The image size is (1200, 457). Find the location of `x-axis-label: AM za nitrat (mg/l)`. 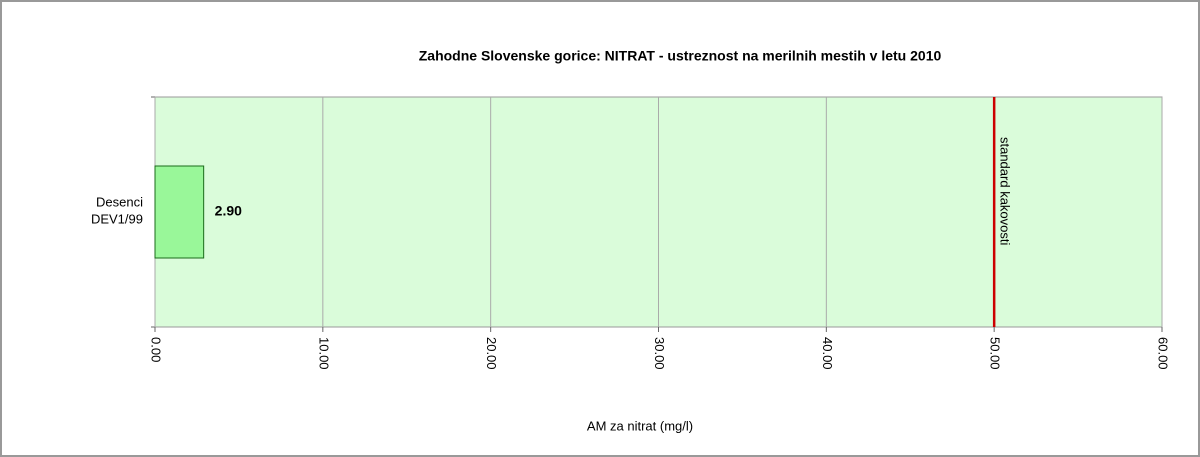

x-axis-label: AM za nitrat (mg/l) is located at coordinates (640, 425).